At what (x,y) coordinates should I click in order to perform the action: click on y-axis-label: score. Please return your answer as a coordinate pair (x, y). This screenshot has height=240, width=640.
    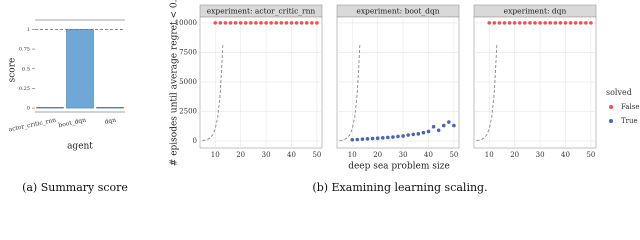
    Looking at the image, I should click on (13, 70).